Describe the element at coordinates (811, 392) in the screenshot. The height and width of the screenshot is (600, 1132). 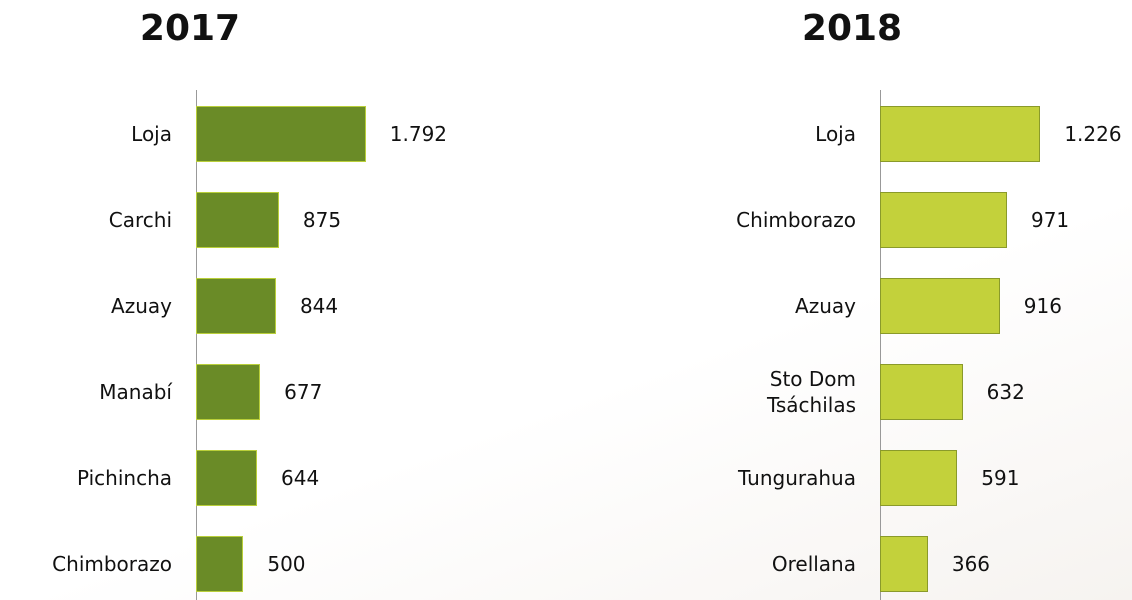
I see `category-label: Sto Dom Tsáchilas` at that location.